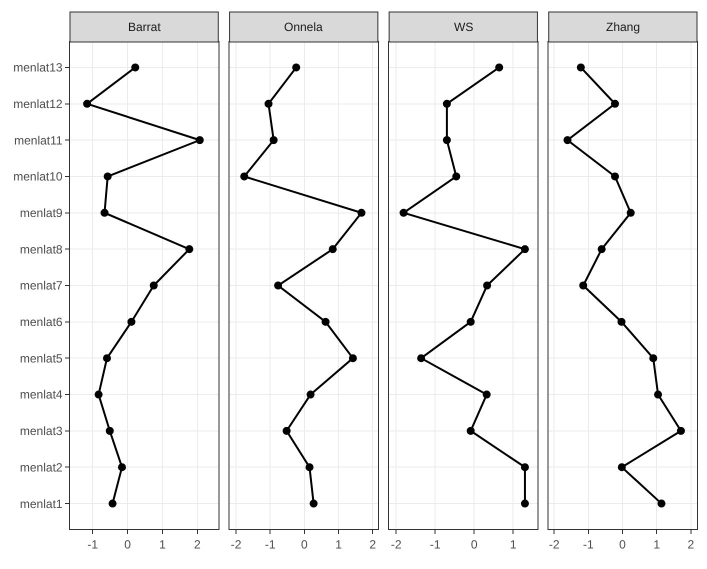 The image size is (707, 569). What do you see at coordinates (464, 27) in the screenshot?
I see `chart-title: WS` at bounding box center [464, 27].